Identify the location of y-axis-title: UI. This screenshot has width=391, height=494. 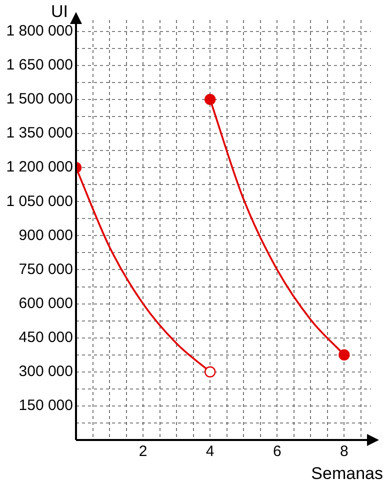
(59, 12).